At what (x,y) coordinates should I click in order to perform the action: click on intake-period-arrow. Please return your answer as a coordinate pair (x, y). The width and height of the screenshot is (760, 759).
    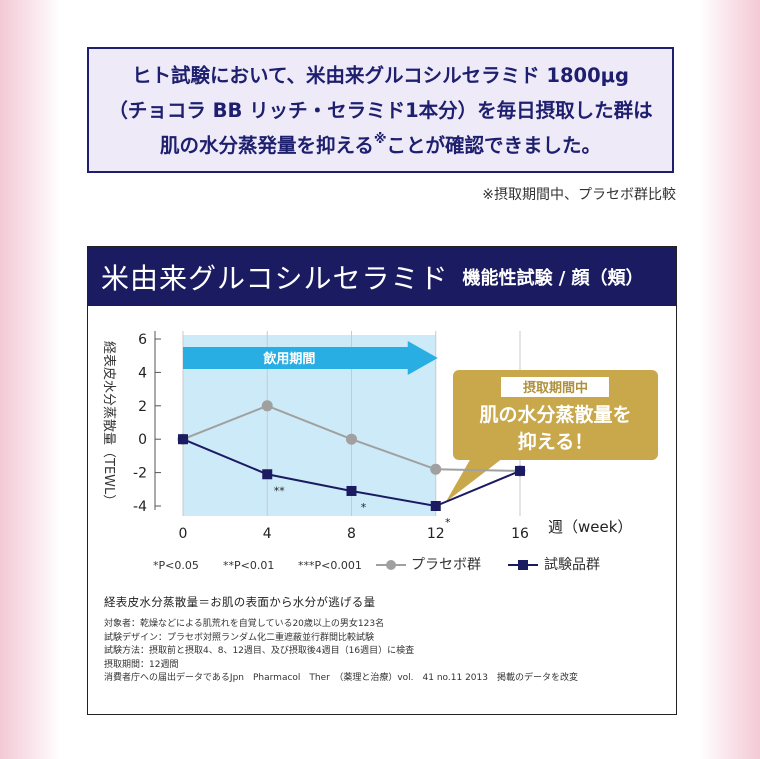
    Looking at the image, I should click on (310, 358).